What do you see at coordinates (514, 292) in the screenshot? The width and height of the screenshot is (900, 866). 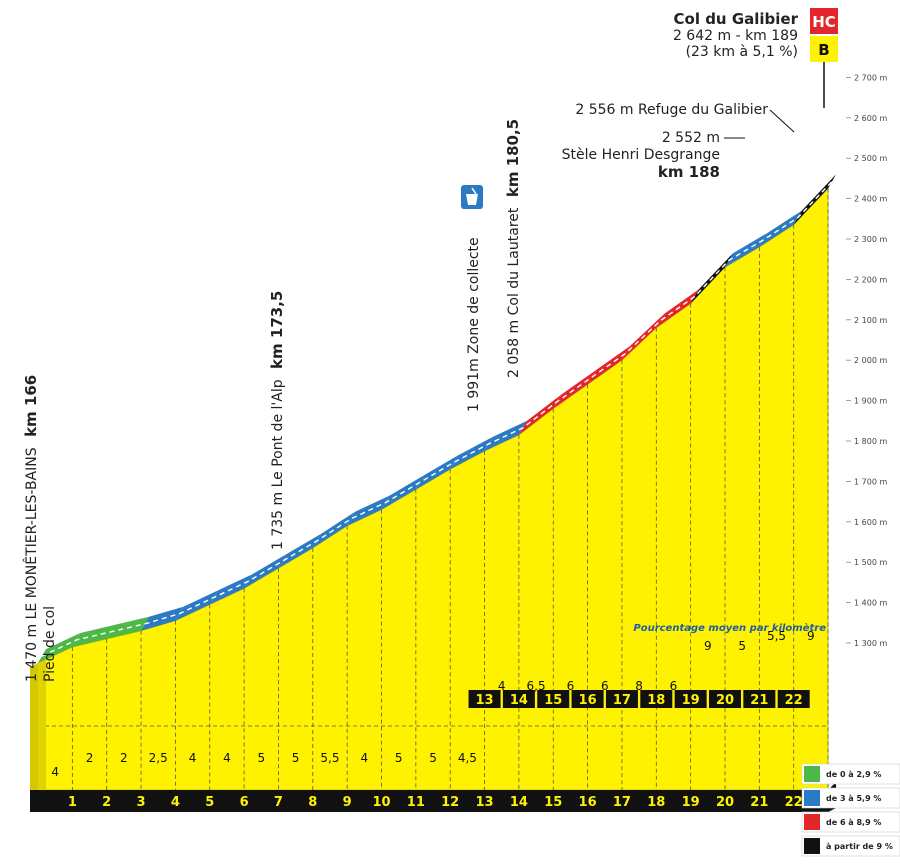 I see `lautaret-label: 2 058 m Col du Lautaret` at bounding box center [514, 292].